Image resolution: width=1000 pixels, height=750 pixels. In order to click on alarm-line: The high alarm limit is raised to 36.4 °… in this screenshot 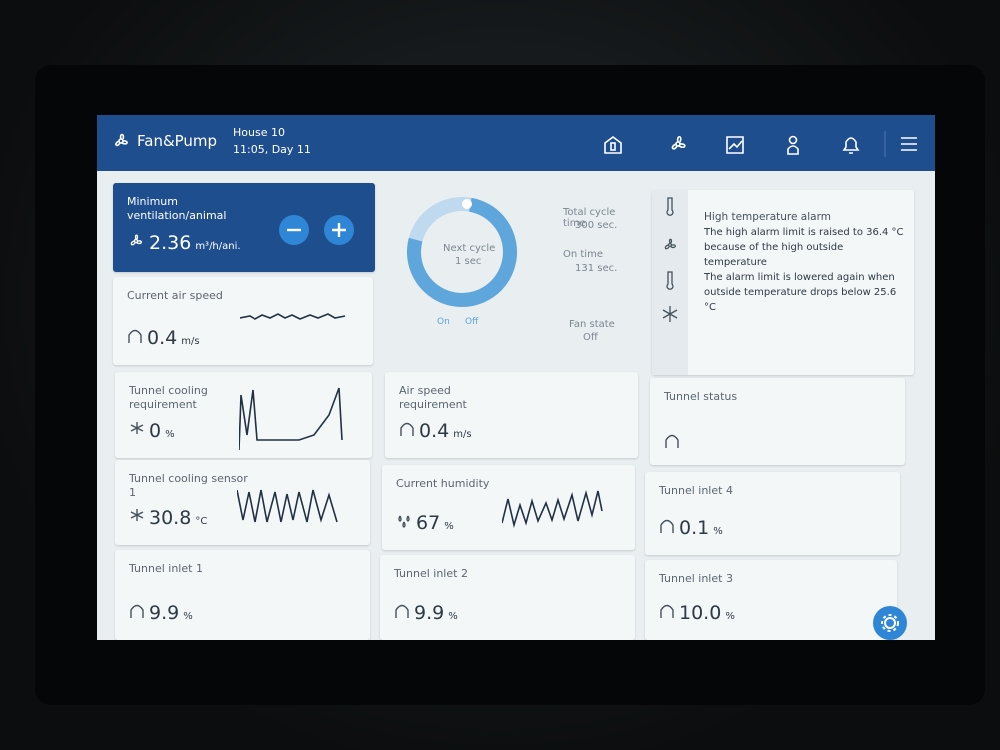, I will do `click(804, 247)`.